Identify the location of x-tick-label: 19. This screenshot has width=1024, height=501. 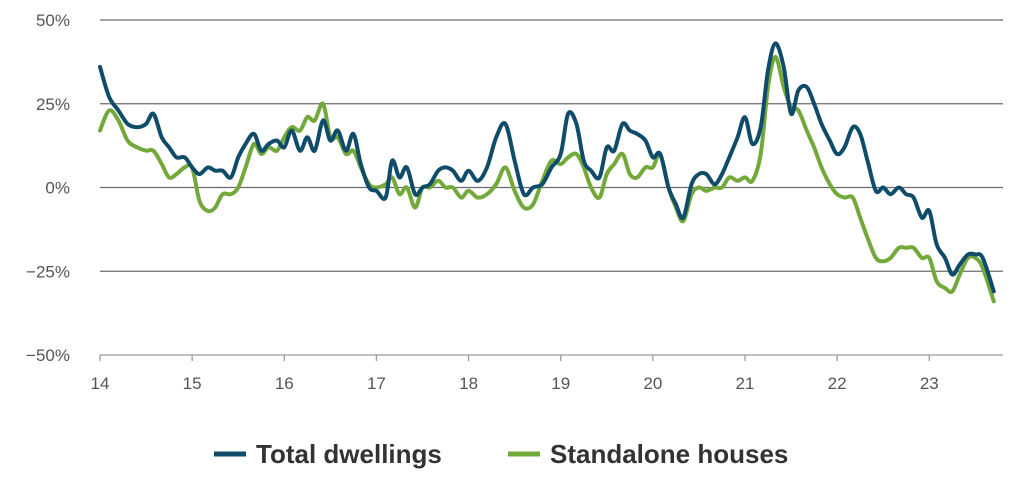
(560, 383).